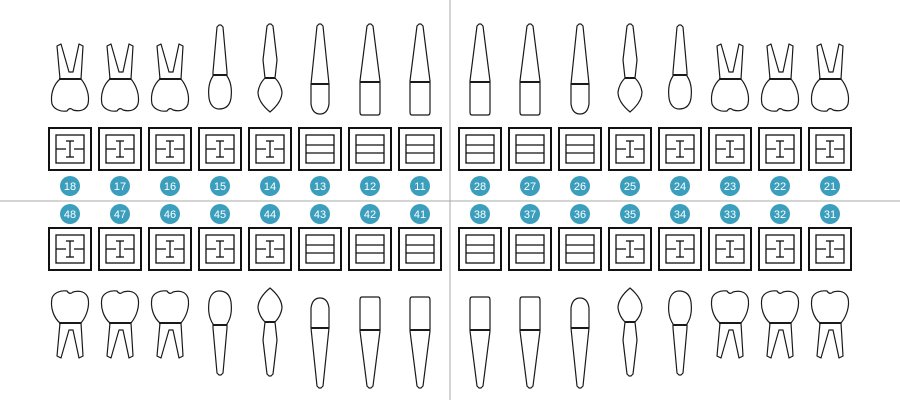 This screenshot has height=400, width=900. What do you see at coordinates (630, 68) in the screenshot?
I see `tooth-25-shape` at bounding box center [630, 68].